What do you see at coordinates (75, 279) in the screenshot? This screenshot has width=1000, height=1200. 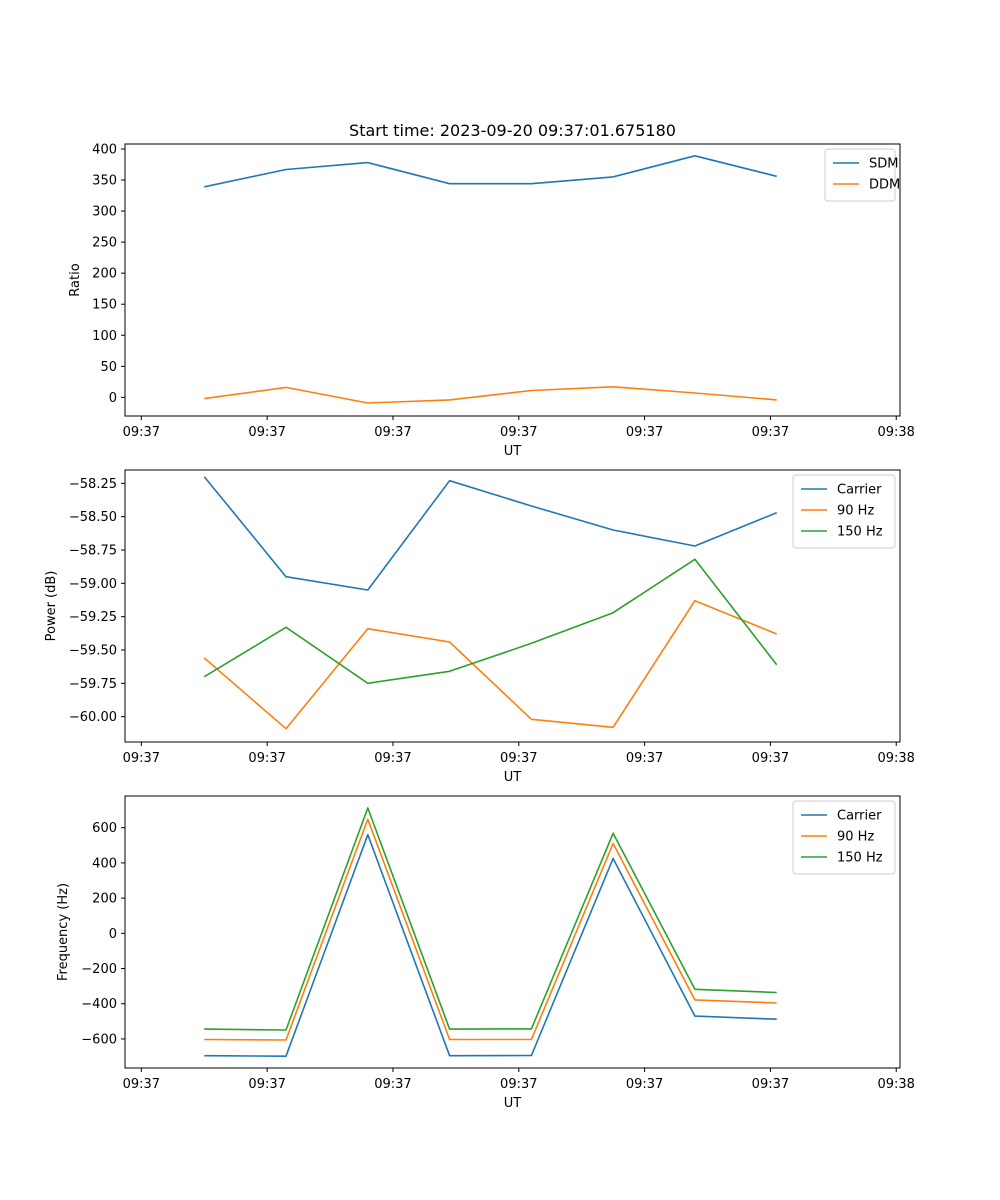 I see `y-axis-label: Ratio` at bounding box center [75, 279].